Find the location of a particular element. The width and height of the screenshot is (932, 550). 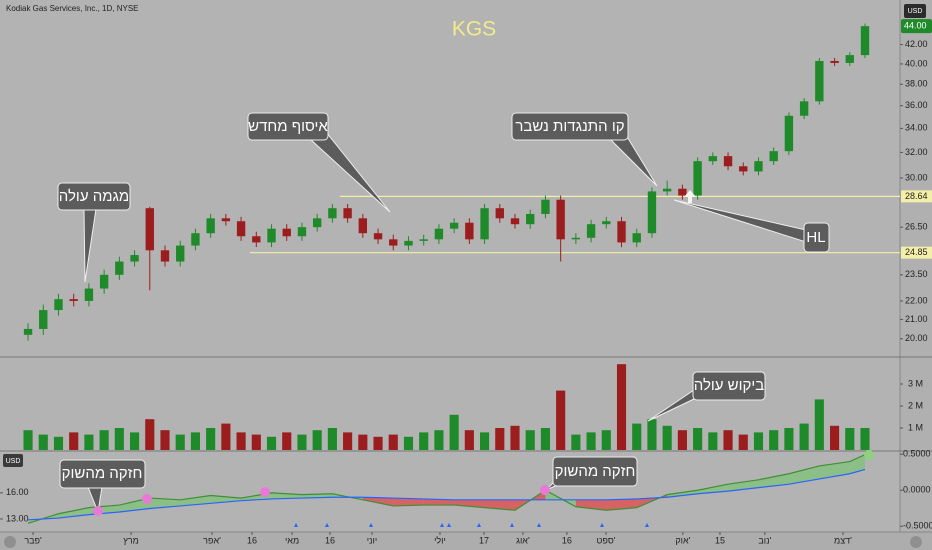

currency-label: USD is located at coordinates (13, 461).